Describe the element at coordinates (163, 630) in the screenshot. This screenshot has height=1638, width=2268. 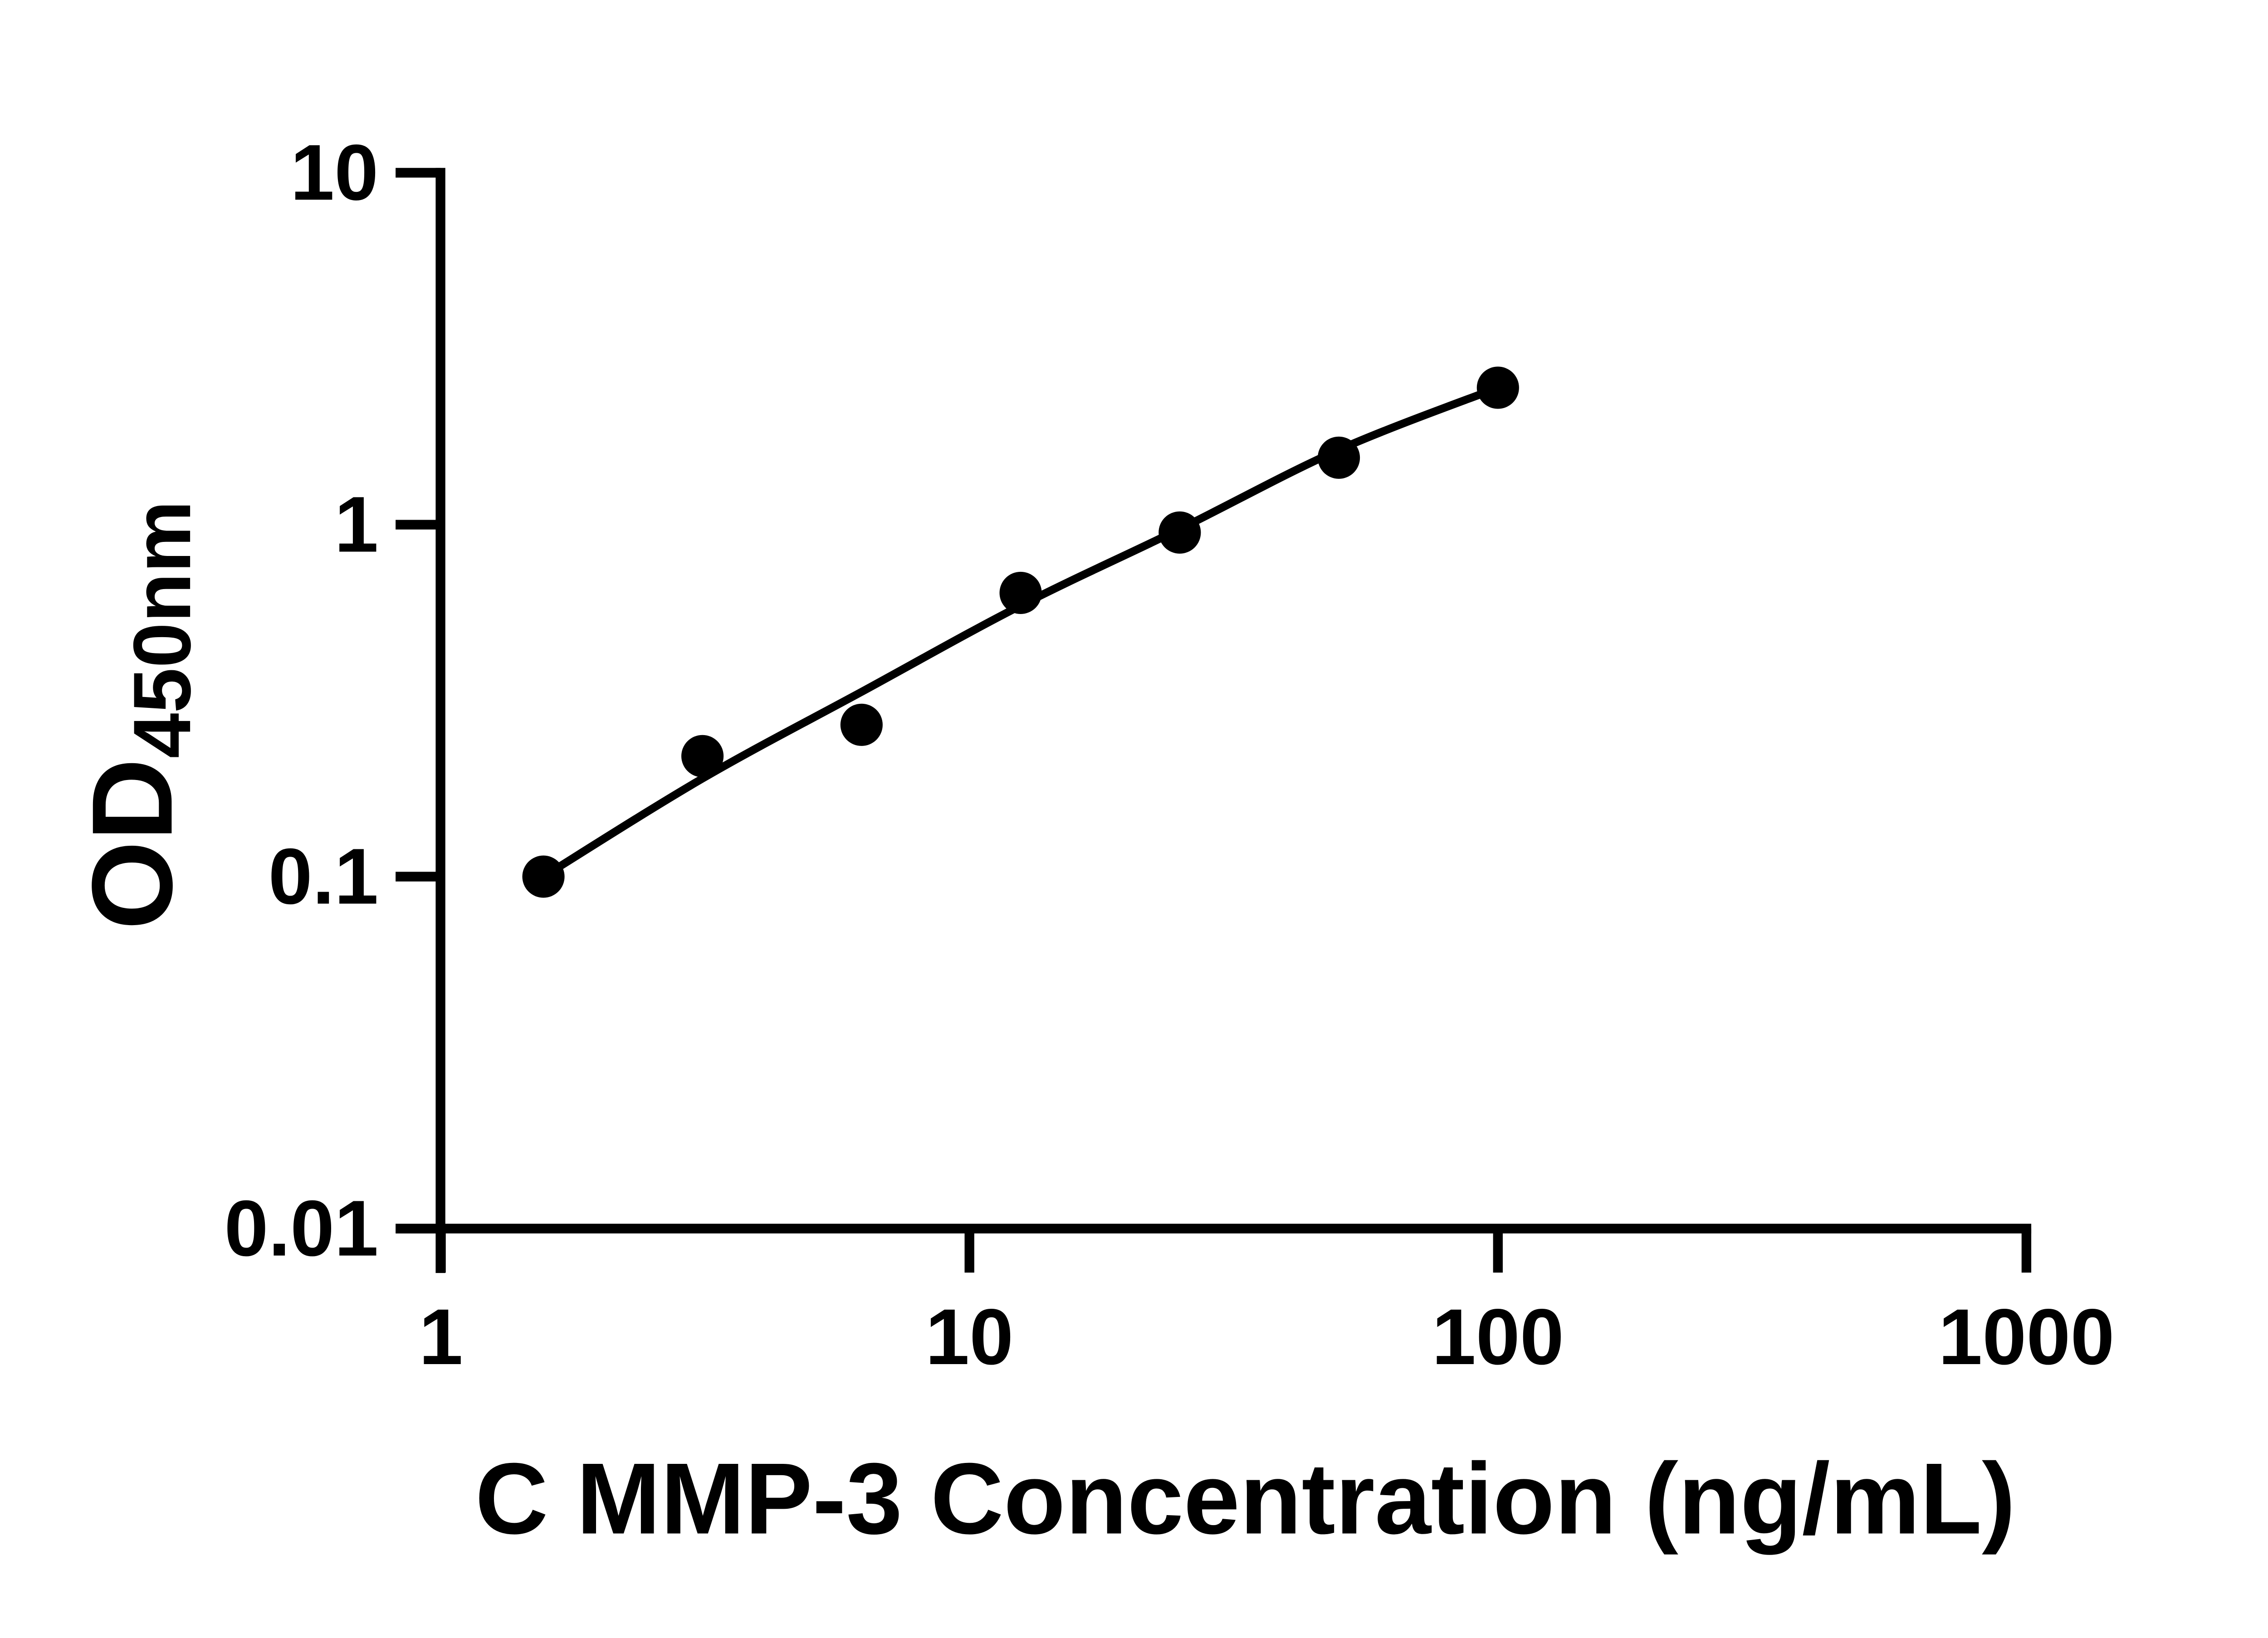
I see `y-axis-title-subscript: 450nm` at that location.